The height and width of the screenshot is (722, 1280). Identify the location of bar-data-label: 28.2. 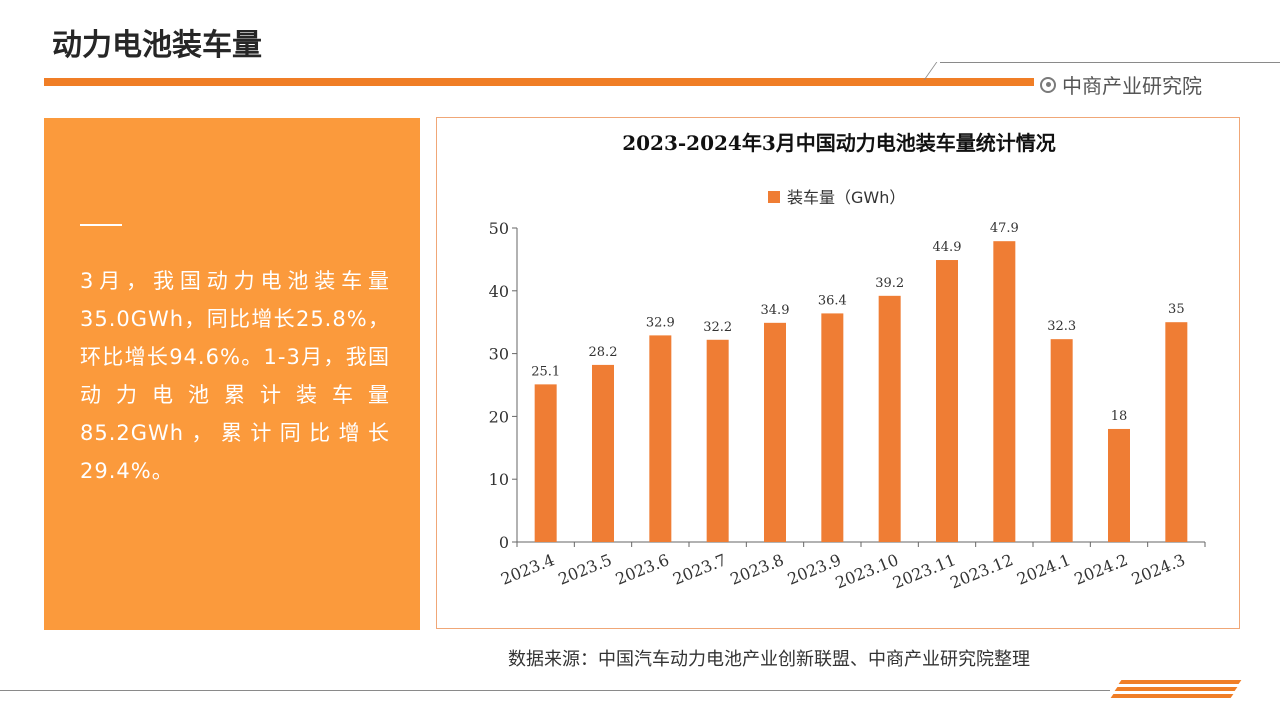
(603, 352).